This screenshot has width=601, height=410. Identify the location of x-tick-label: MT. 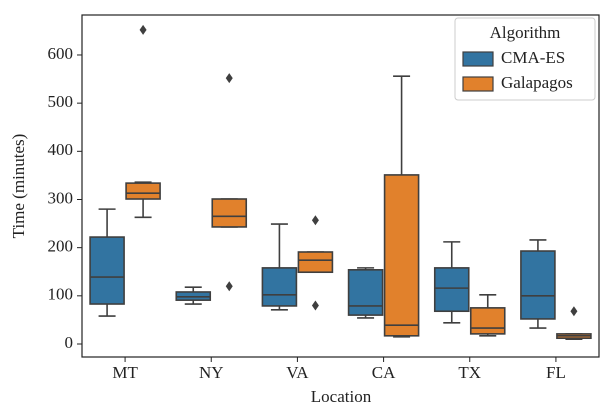
(125, 372).